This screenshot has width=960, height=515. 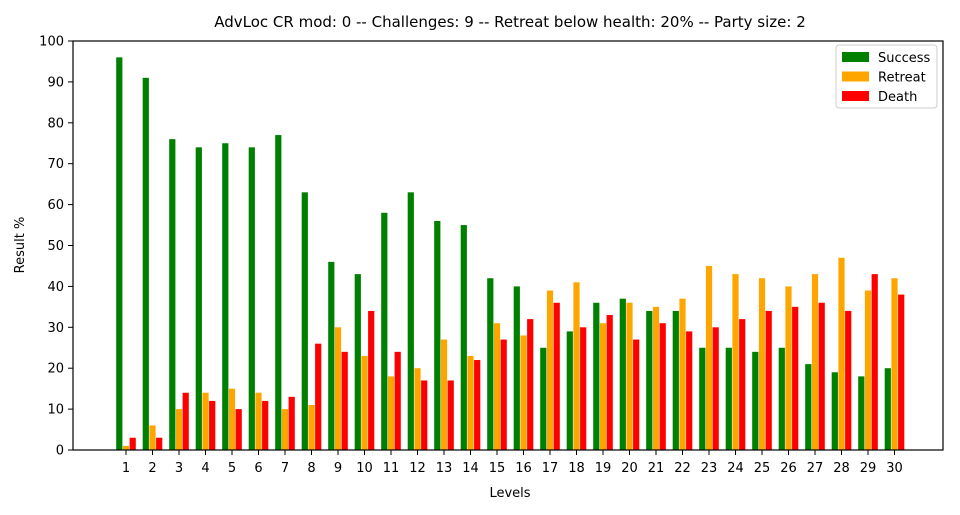 What do you see at coordinates (550, 468) in the screenshot?
I see `x-tick-label: 17` at bounding box center [550, 468].